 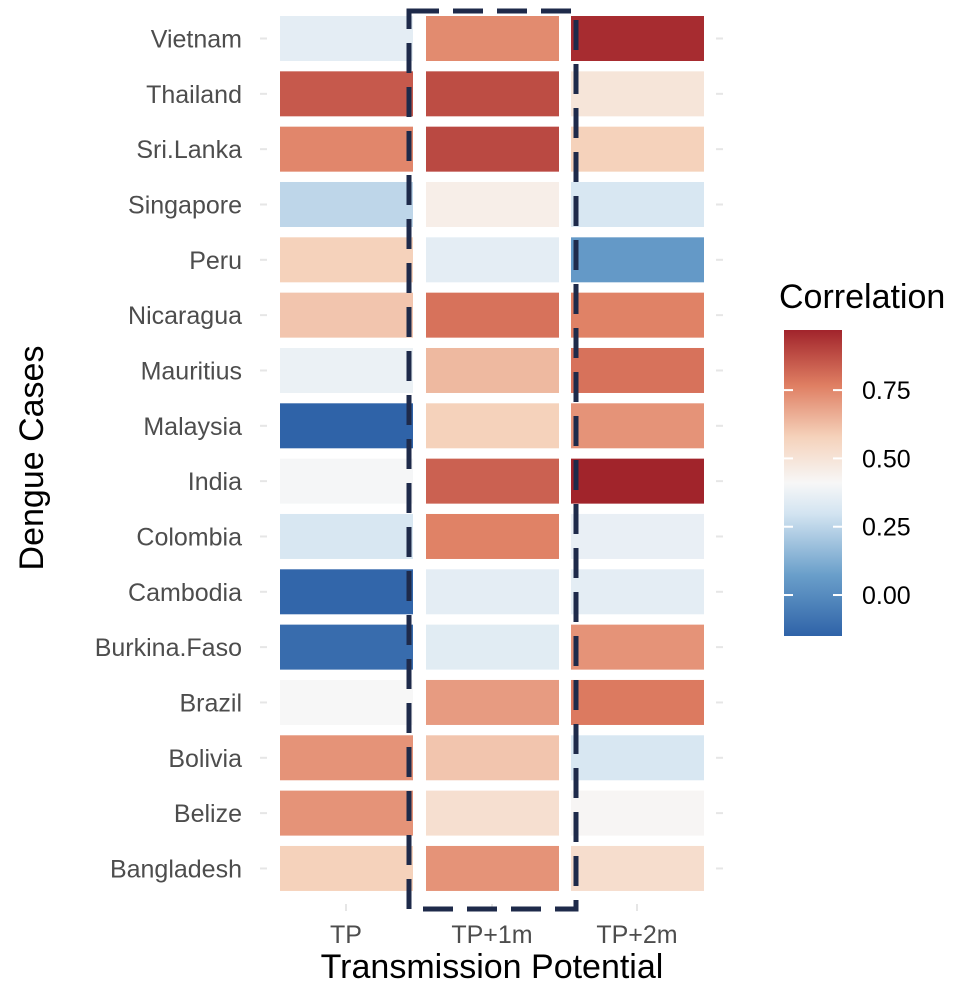 I want to click on y-tick-label: Bangladesh, so click(x=176, y=869).